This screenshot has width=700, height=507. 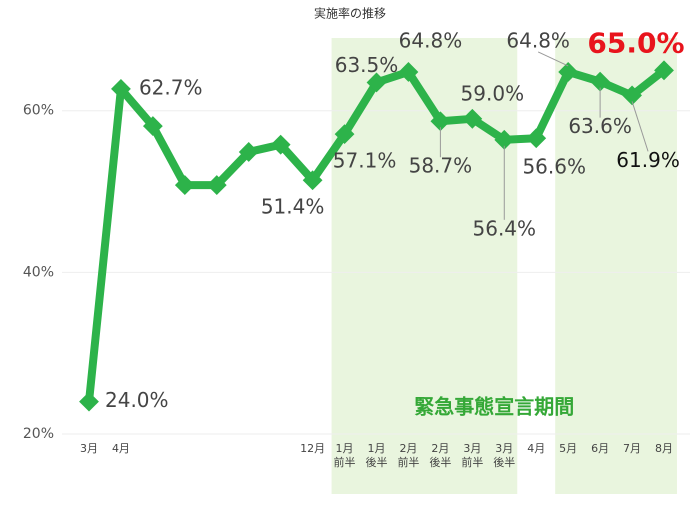 I want to click on x-tick-label: 7月, so click(x=632, y=448).